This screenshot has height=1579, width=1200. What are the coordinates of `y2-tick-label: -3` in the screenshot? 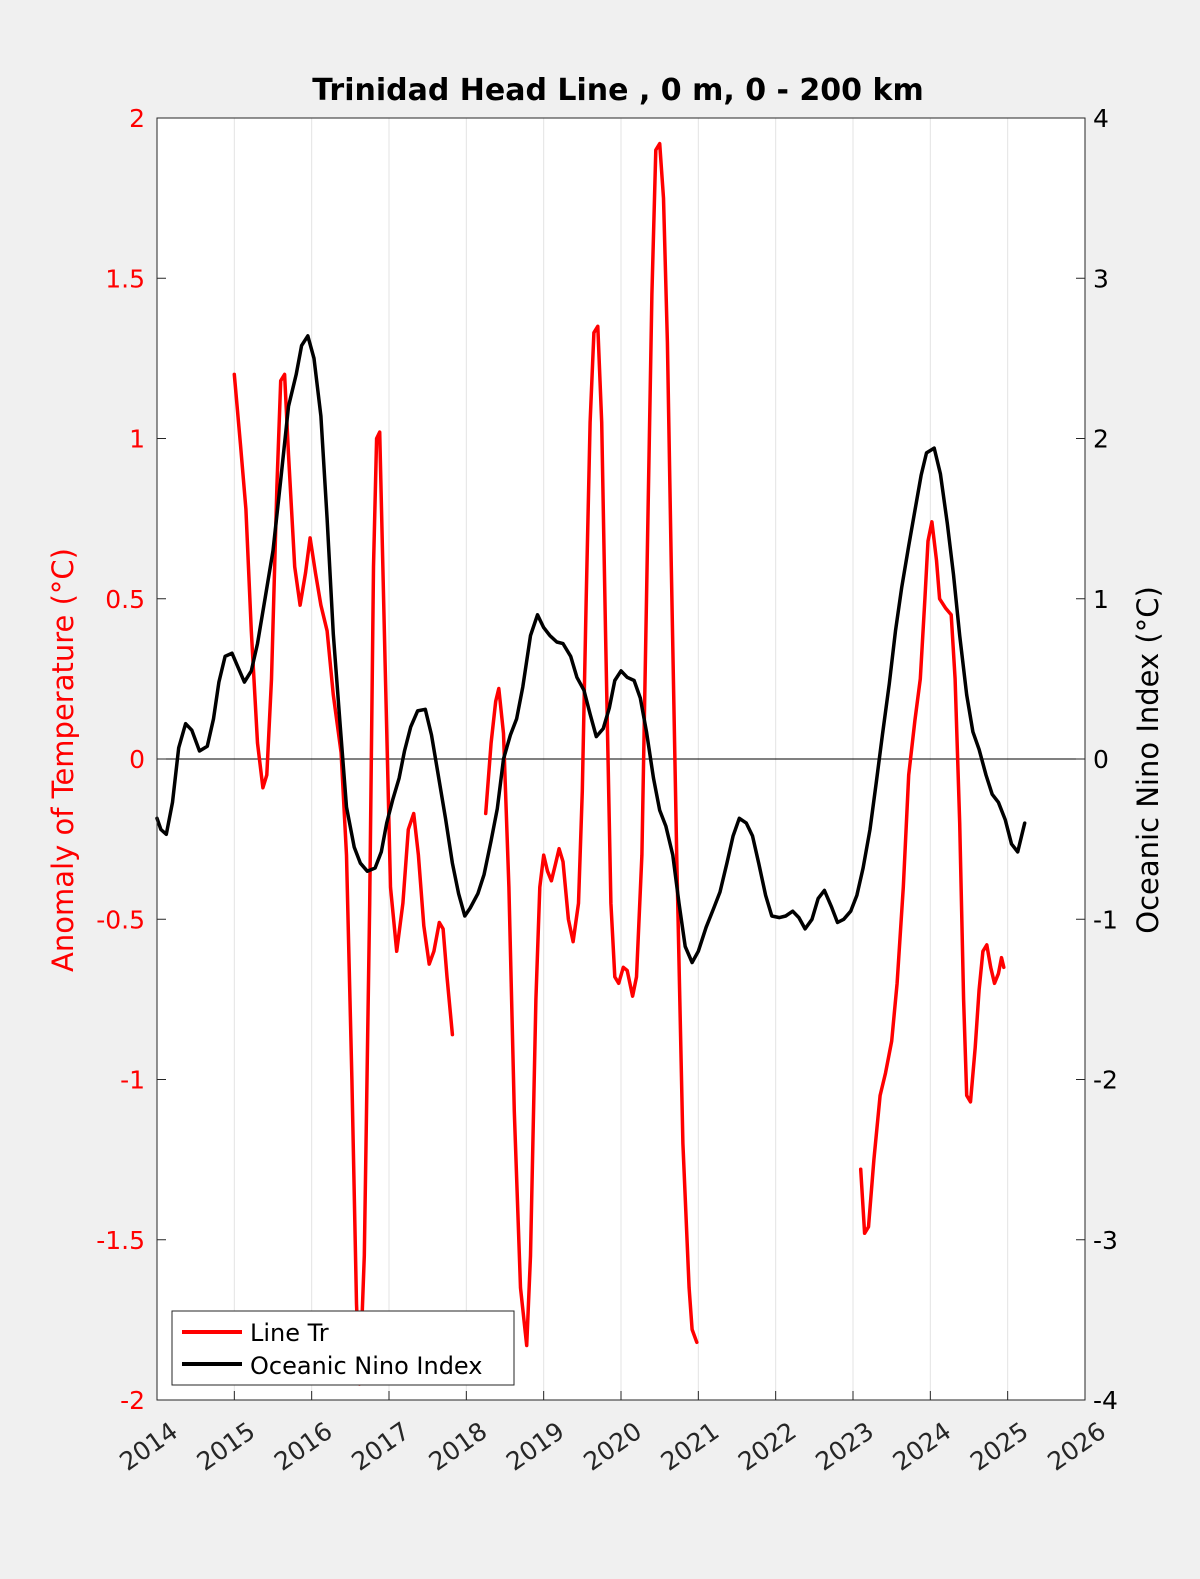 It's located at (1105, 1240).